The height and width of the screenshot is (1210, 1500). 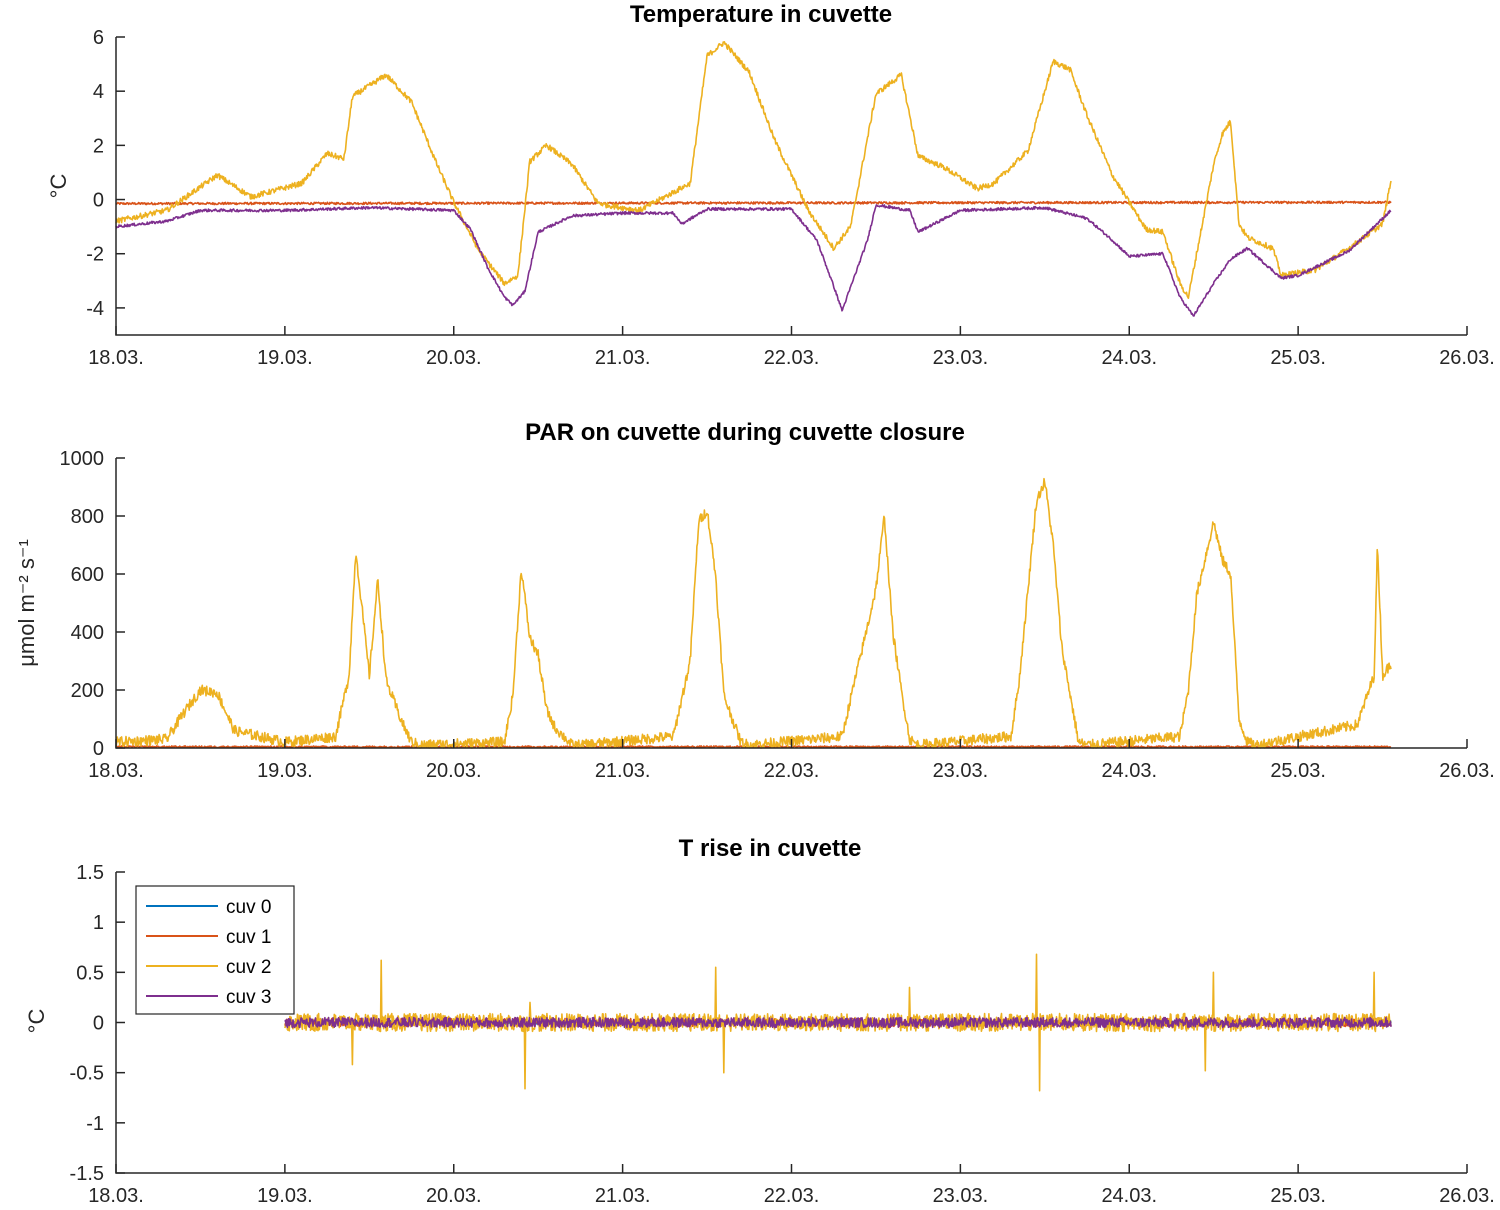 I want to click on y-tick-label: -4, so click(x=95, y=309).